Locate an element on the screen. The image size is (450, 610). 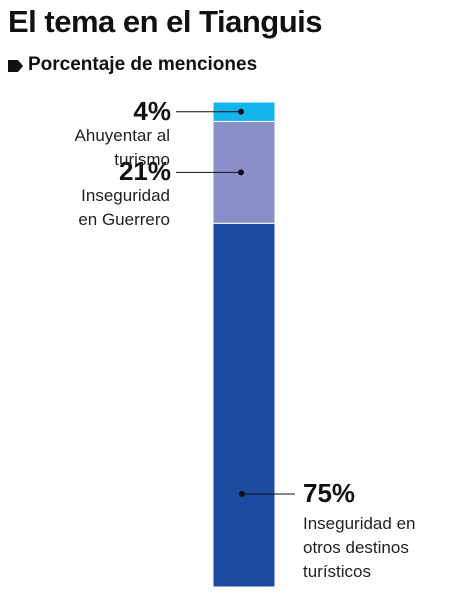
value-label: 21% is located at coordinates (144, 171).